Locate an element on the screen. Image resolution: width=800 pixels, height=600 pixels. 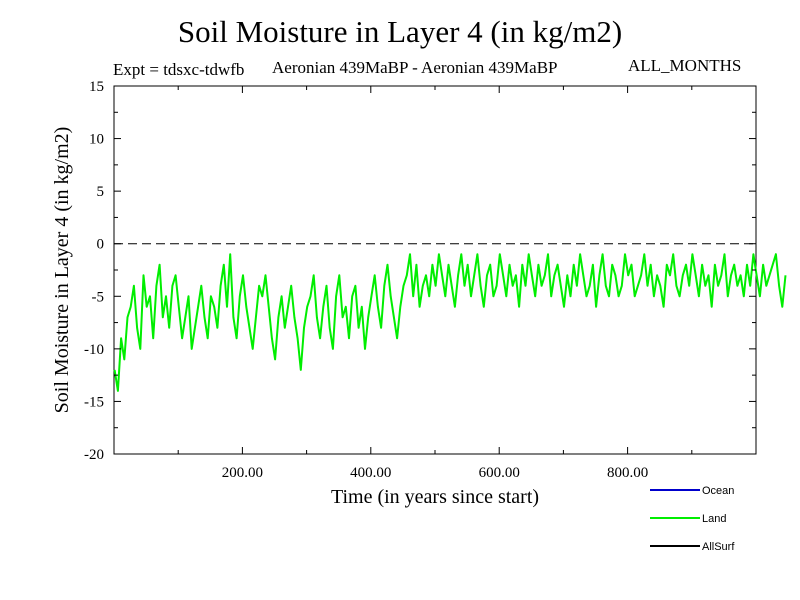
months-label: ALL_MONTHS is located at coordinates (685, 65).